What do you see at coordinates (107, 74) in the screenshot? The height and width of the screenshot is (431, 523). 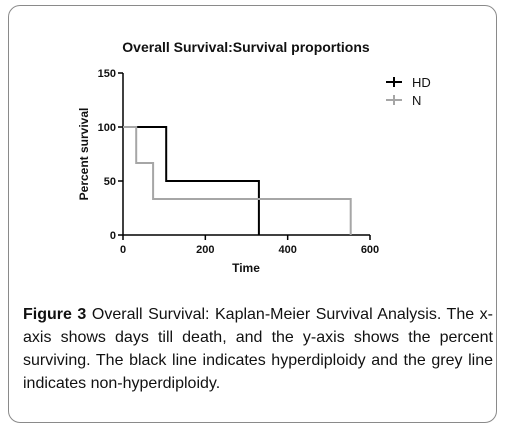 I see `y-tick-label: 150` at bounding box center [107, 74].